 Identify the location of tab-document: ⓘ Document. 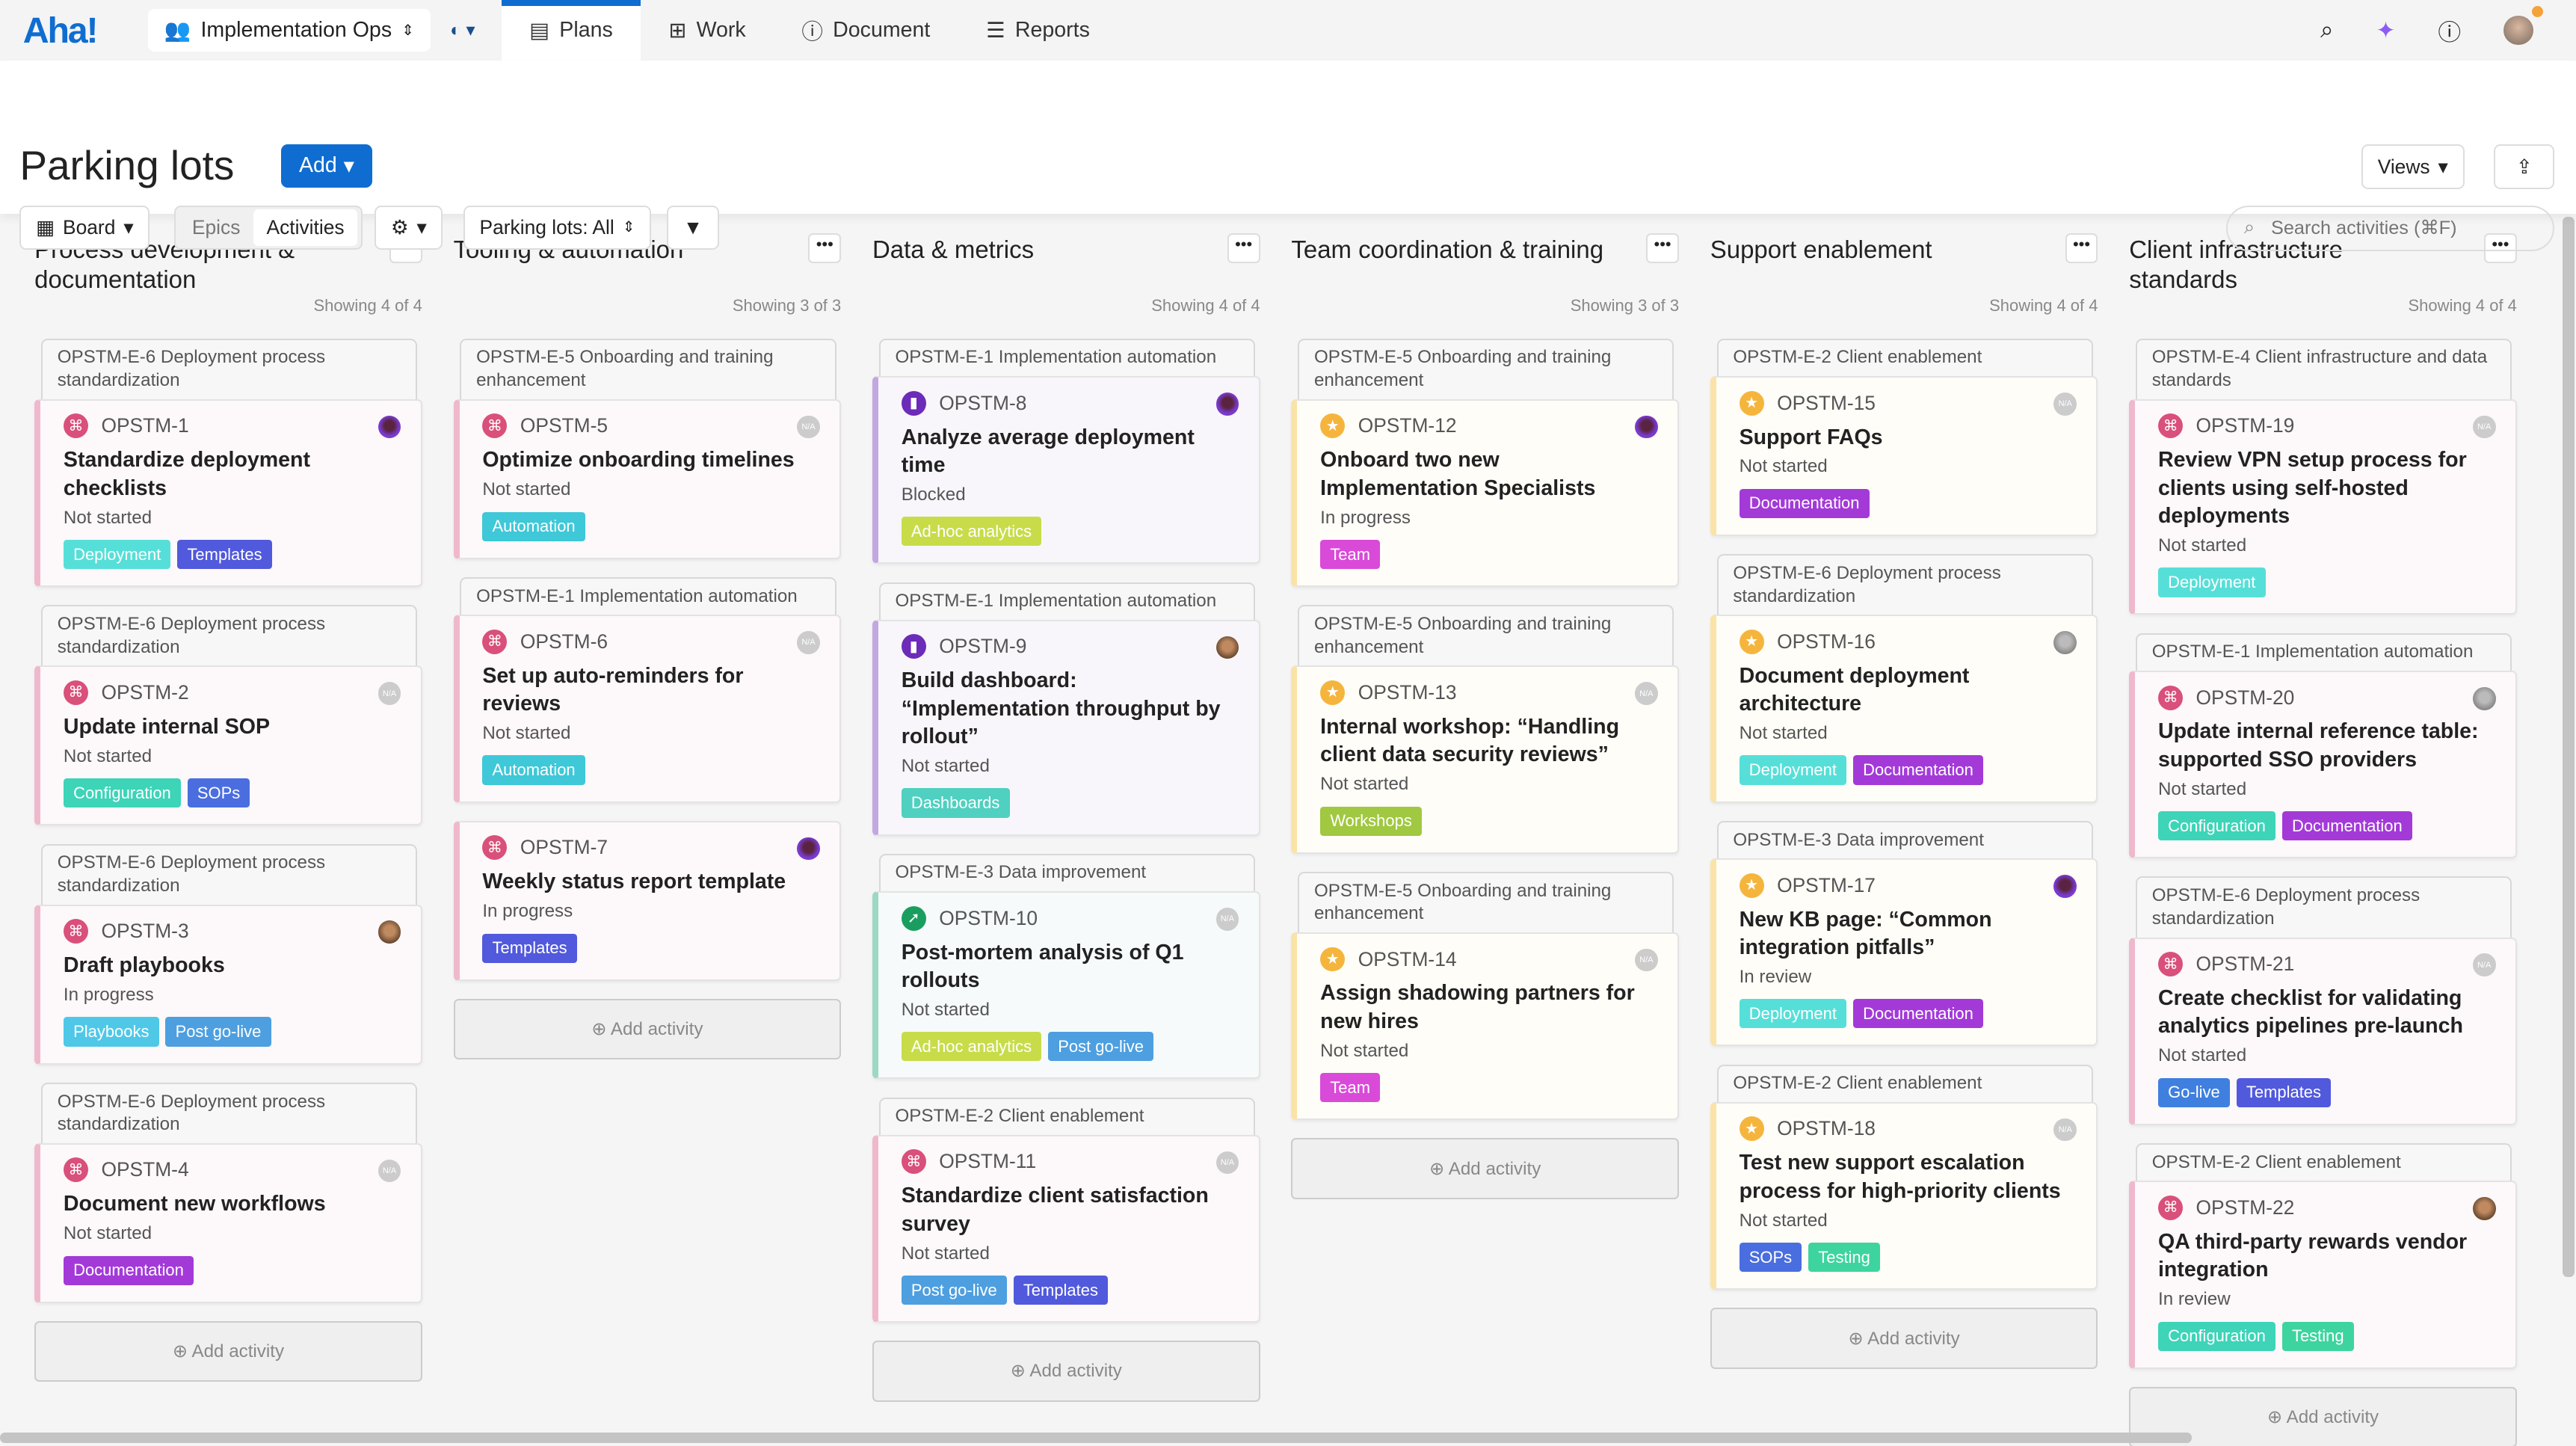
(866, 30).